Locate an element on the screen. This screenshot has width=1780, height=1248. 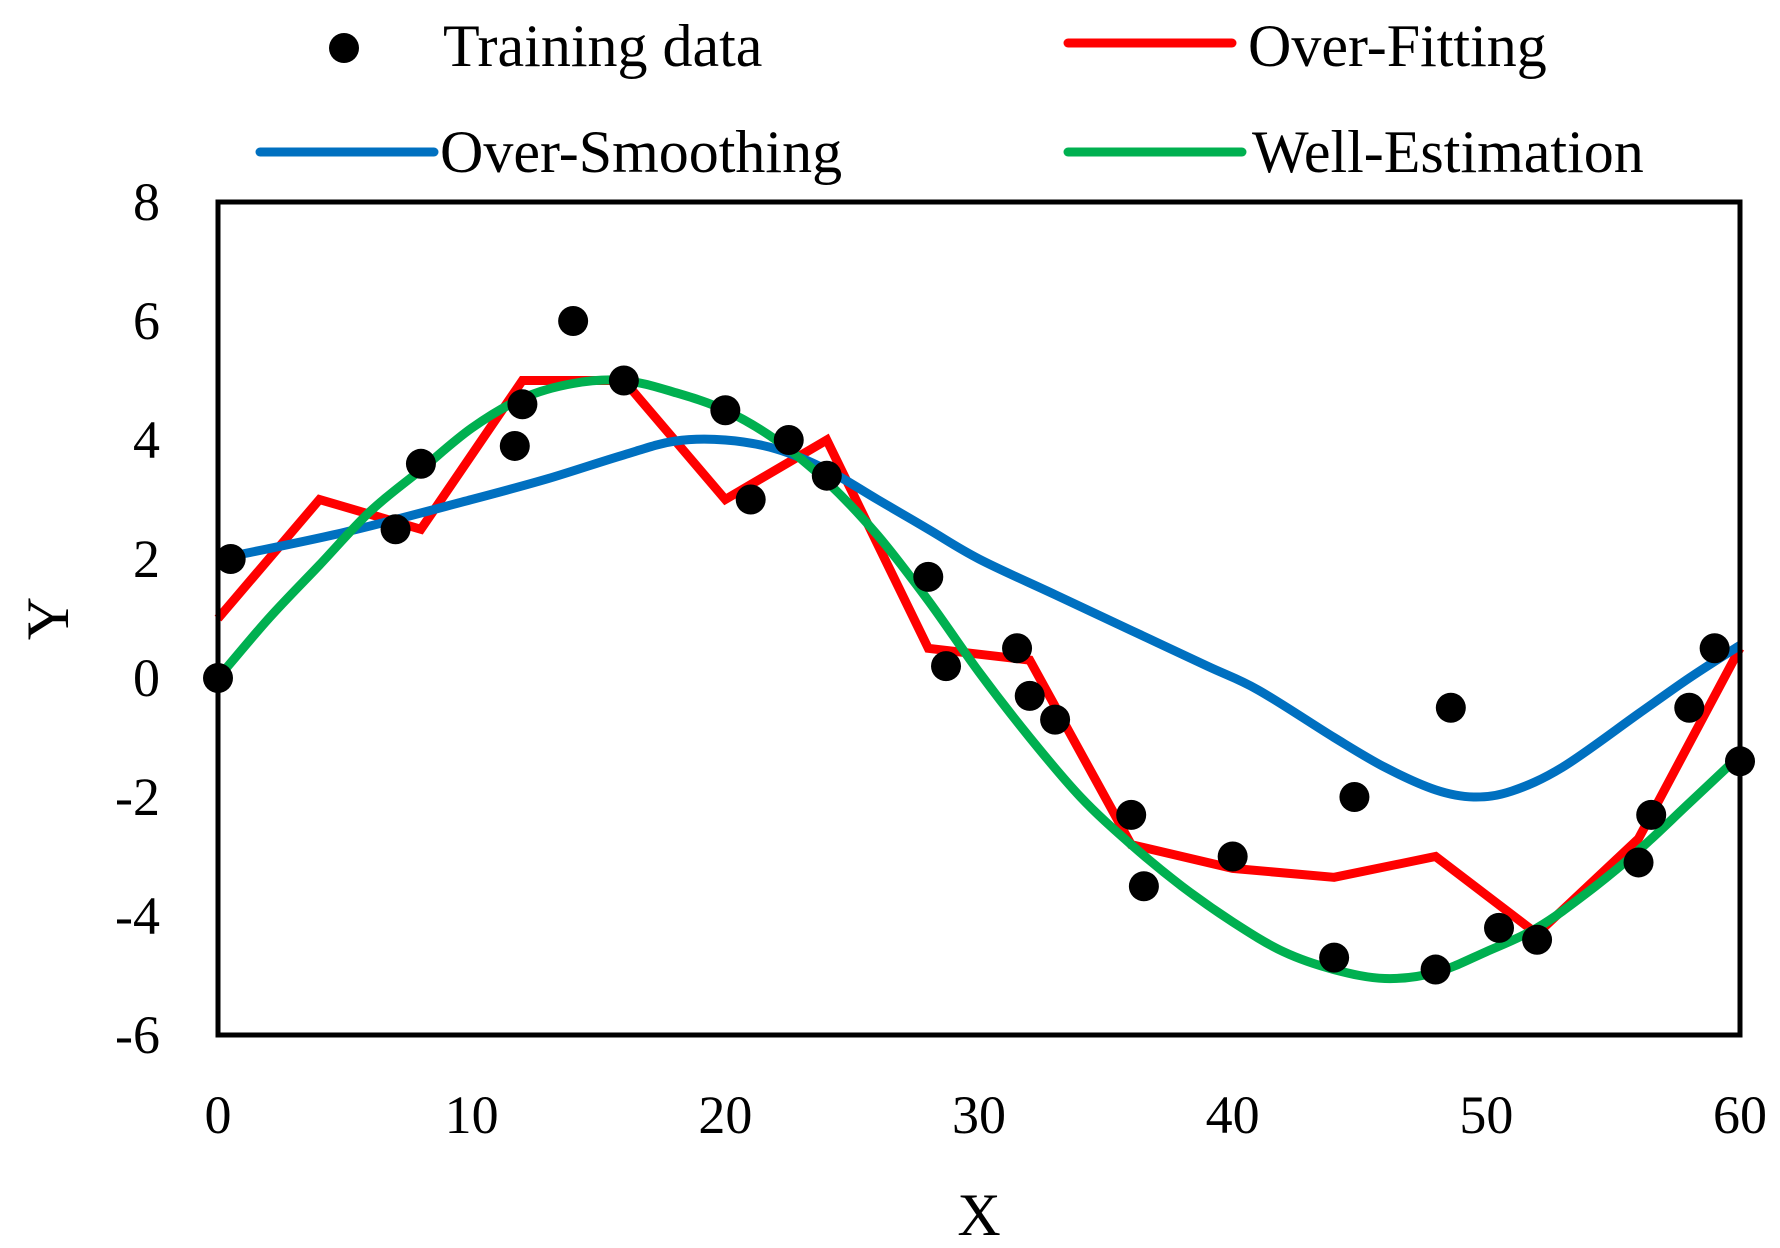
y-tick-label: -6 is located at coordinates (137, 1035).